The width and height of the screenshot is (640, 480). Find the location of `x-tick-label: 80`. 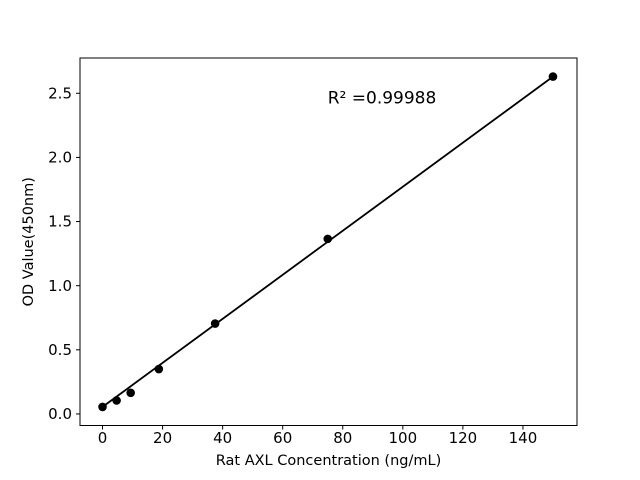

x-tick-label: 80 is located at coordinates (342, 438).